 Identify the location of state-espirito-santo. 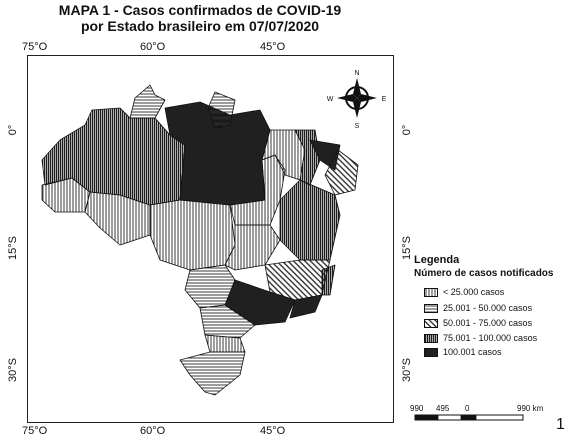
(328, 280).